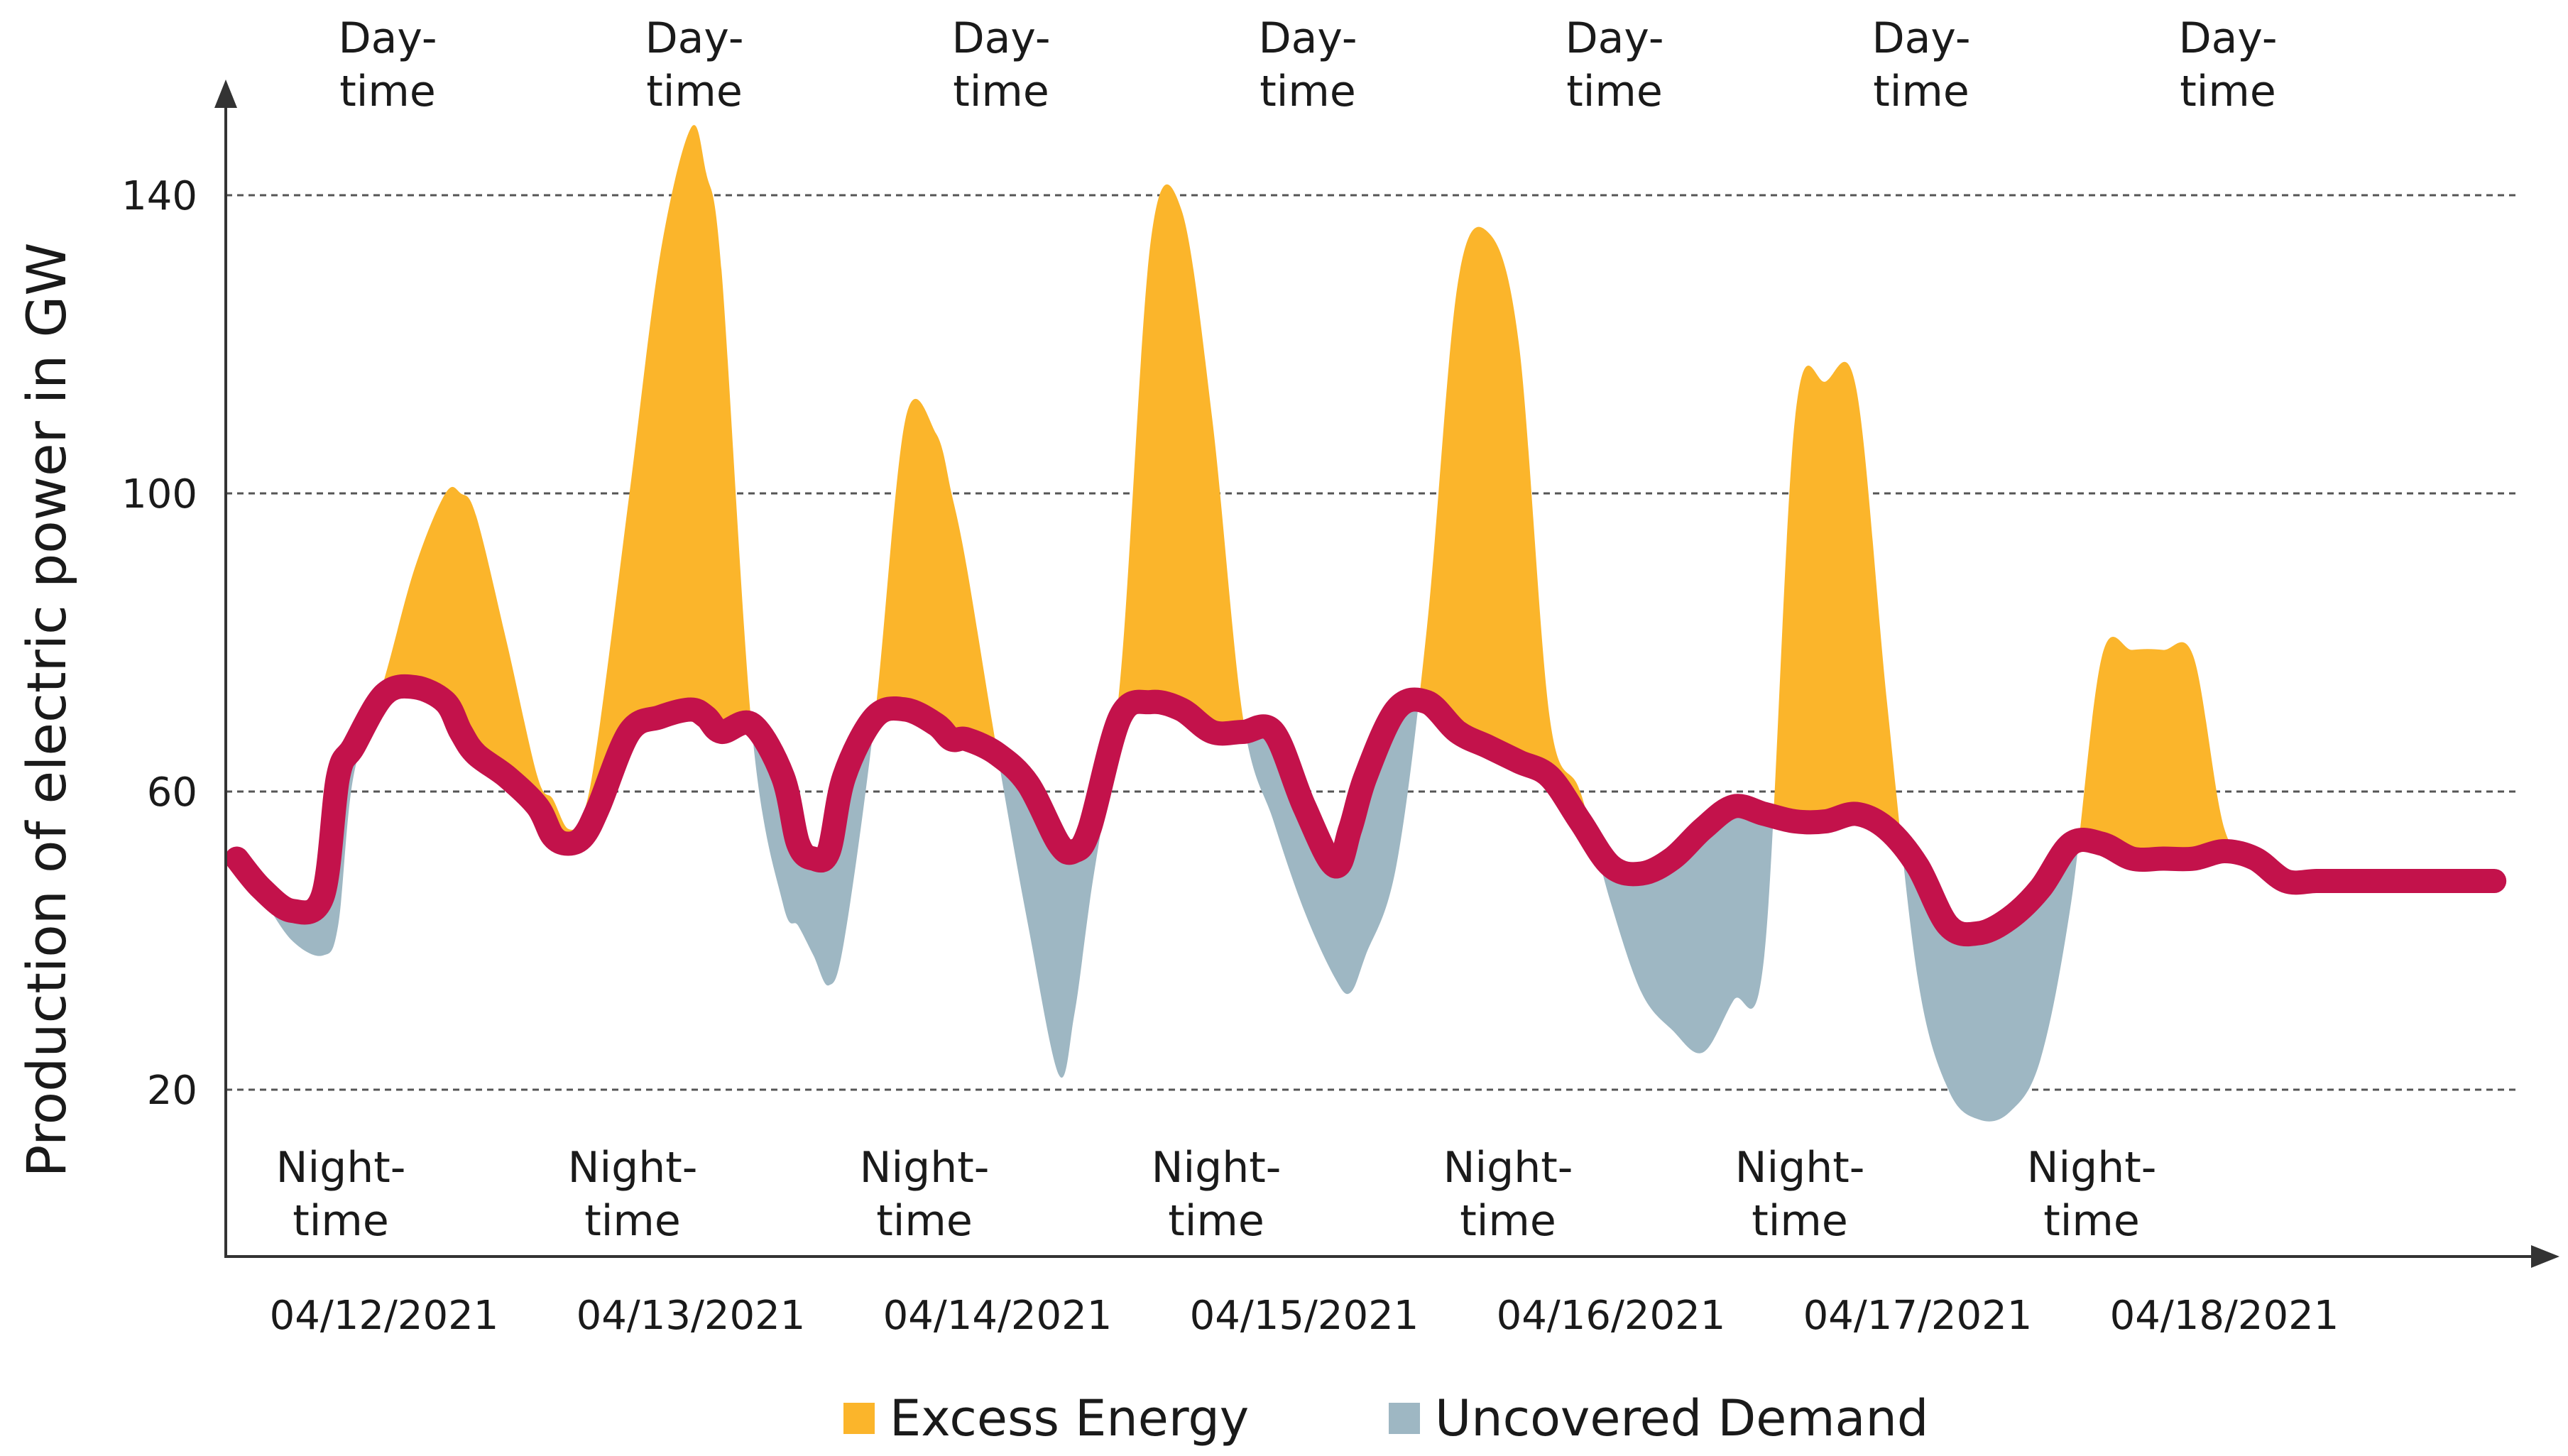 The width and height of the screenshot is (2568, 1456). What do you see at coordinates (1069, 1418) in the screenshot?
I see `legend-label-excess-energy: Excess Energy` at bounding box center [1069, 1418].